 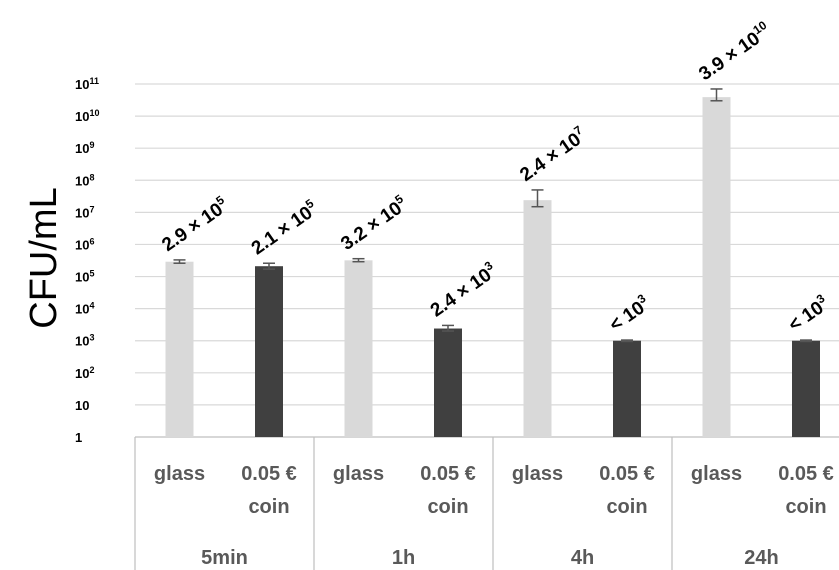 What do you see at coordinates (87, 260) in the screenshot?
I see `y-axis: 1 10 10² 10³ 10⁴ 10⁵ 10⁶ 10⁷ 10⁸ 10⁹ 10¹⁰ 10¹¹` at bounding box center [87, 260].